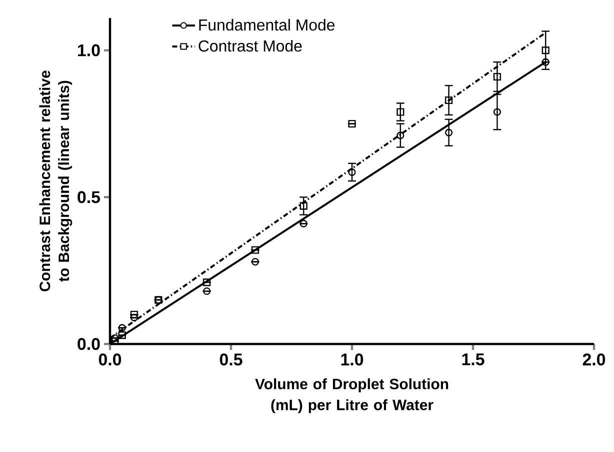 The width and height of the screenshot is (614, 452). What do you see at coordinates (110, 359) in the screenshot?
I see `x-tick-label: 0.0` at bounding box center [110, 359].